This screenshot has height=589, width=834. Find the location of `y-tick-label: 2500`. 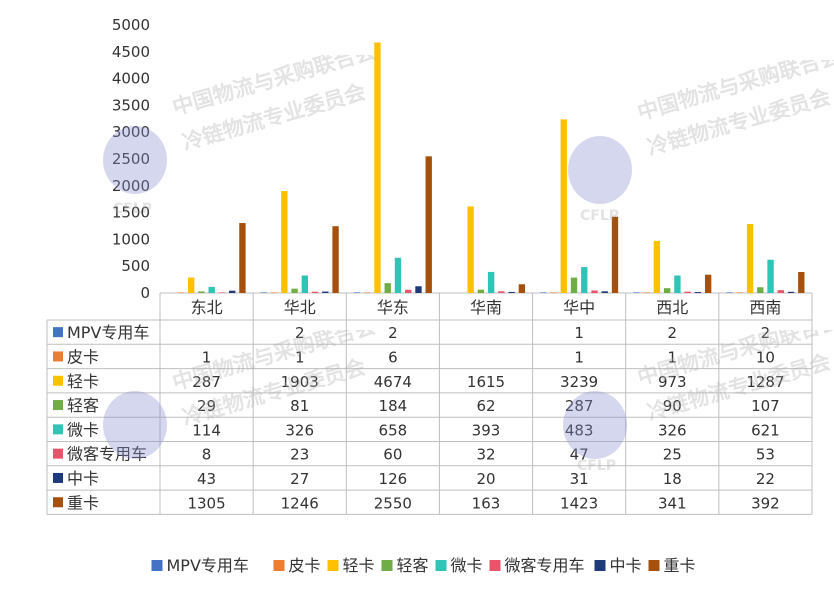

y-tick-label: 2500 is located at coordinates (131, 159).